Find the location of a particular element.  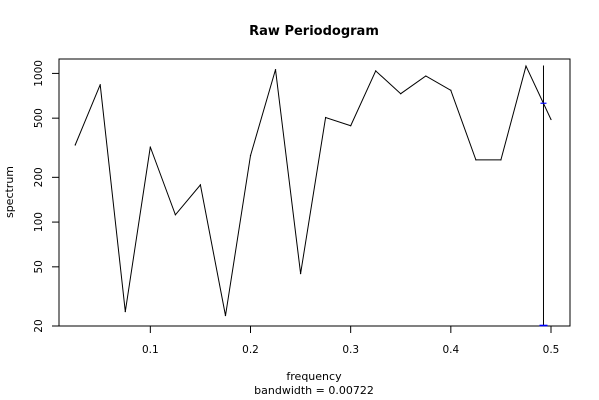

x-tick-label: 0.3 is located at coordinates (350, 350).